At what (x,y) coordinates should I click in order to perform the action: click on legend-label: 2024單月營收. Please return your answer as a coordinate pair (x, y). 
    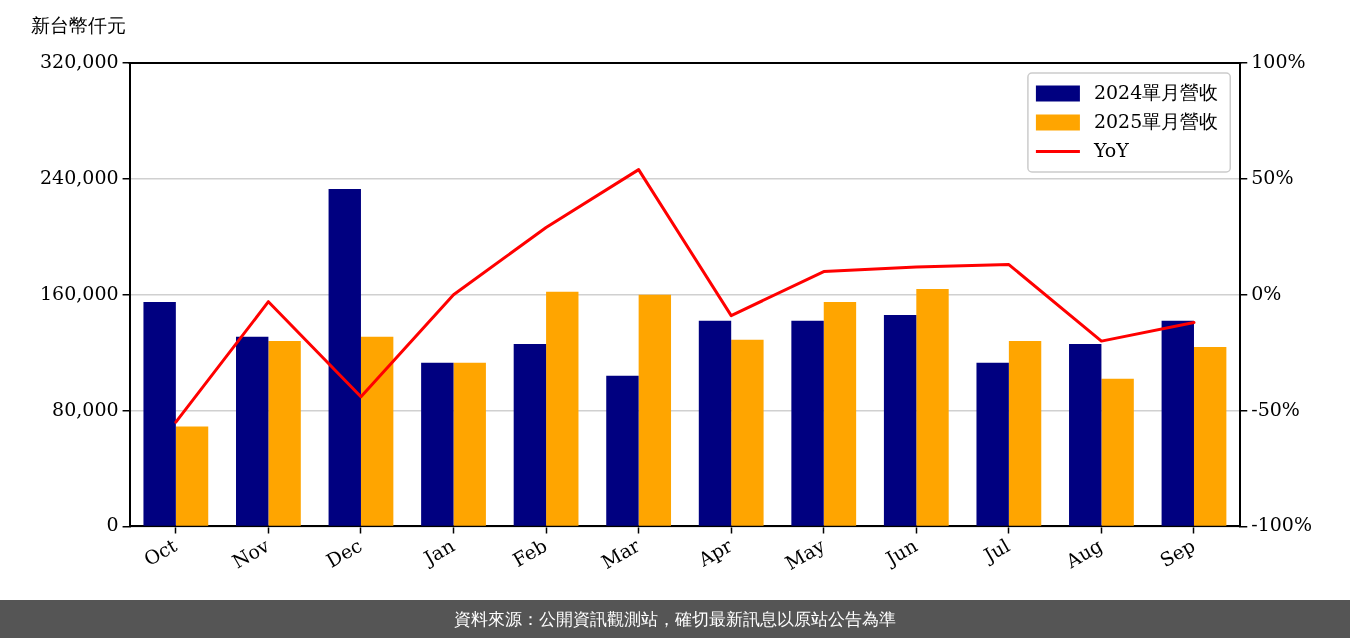
    Looking at the image, I should click on (1156, 92).